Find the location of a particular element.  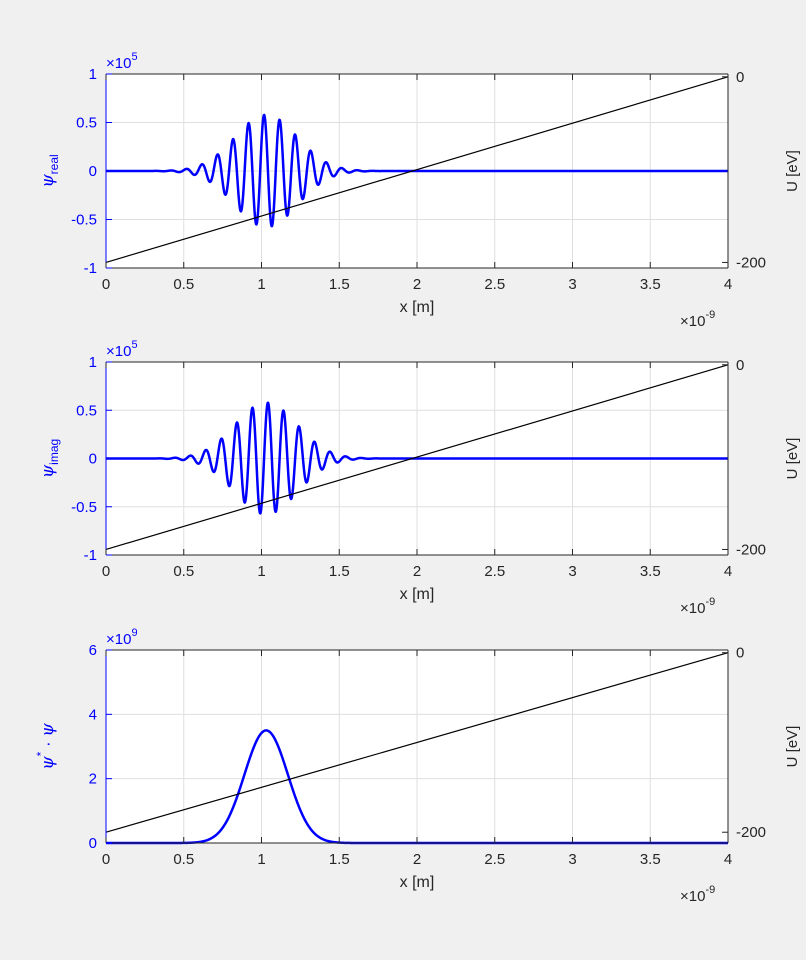

y-label-superscript: * is located at coordinates (41, 753).